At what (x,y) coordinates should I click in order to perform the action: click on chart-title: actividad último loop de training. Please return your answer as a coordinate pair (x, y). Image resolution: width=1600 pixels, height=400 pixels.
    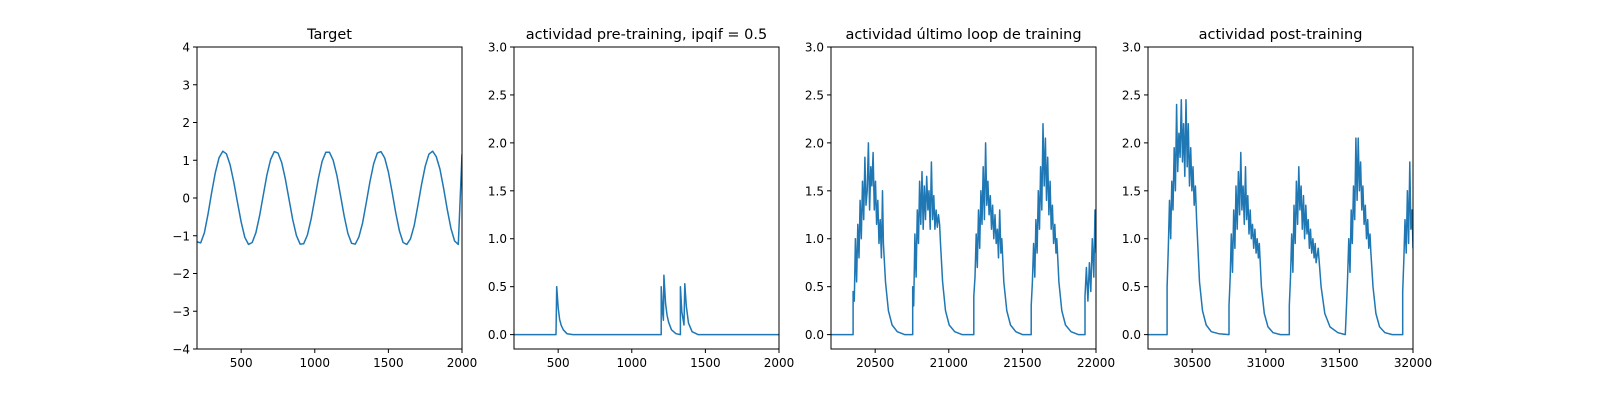
    Looking at the image, I should click on (963, 35).